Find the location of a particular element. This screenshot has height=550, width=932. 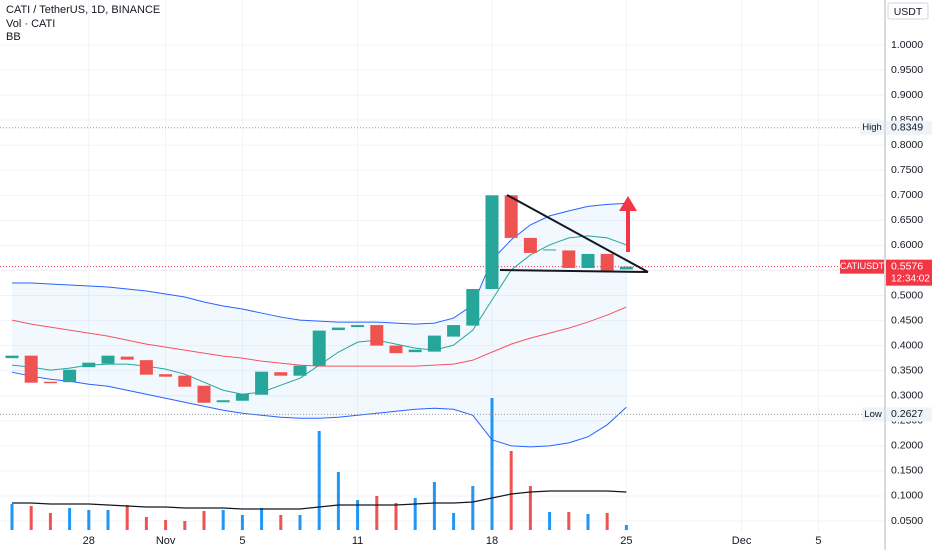

last-value: 0.5576 is located at coordinates (907, 266).